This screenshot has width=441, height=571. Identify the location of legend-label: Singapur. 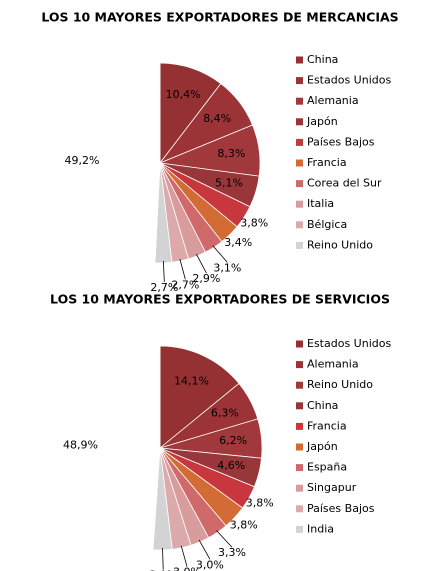
(332, 487).